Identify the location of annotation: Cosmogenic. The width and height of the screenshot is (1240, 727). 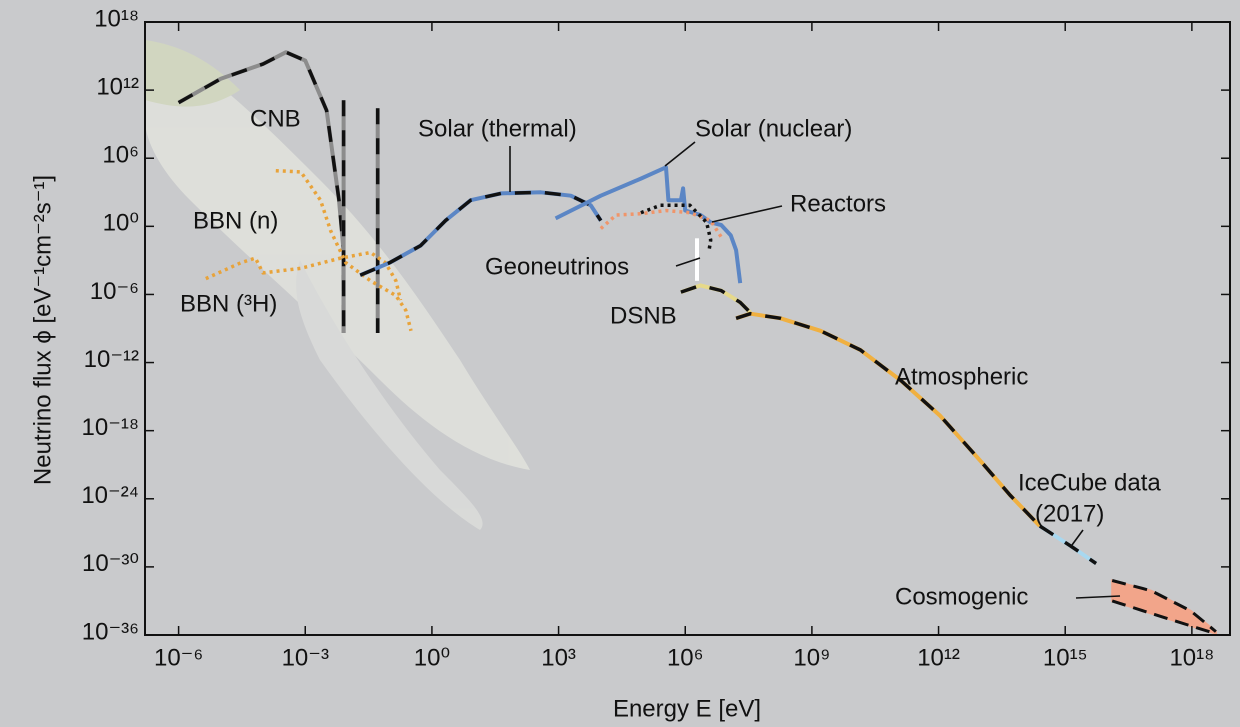
(961, 596).